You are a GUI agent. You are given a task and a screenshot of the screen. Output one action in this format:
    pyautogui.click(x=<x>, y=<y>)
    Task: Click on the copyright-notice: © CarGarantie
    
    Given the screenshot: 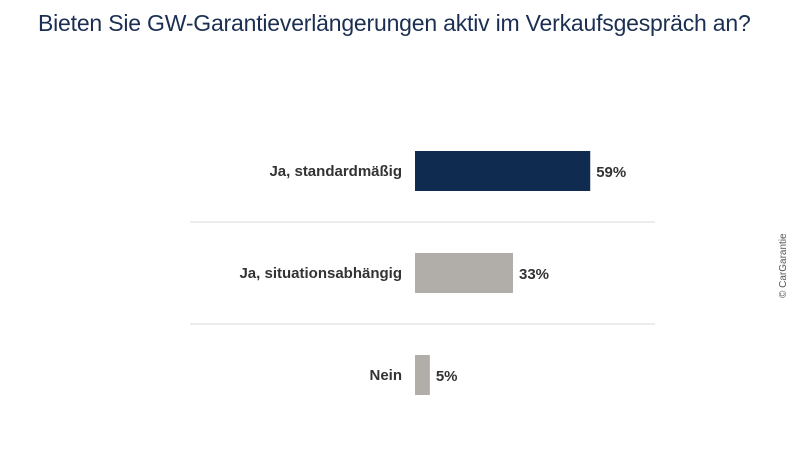 What is the action you would take?
    pyautogui.click(x=783, y=265)
    